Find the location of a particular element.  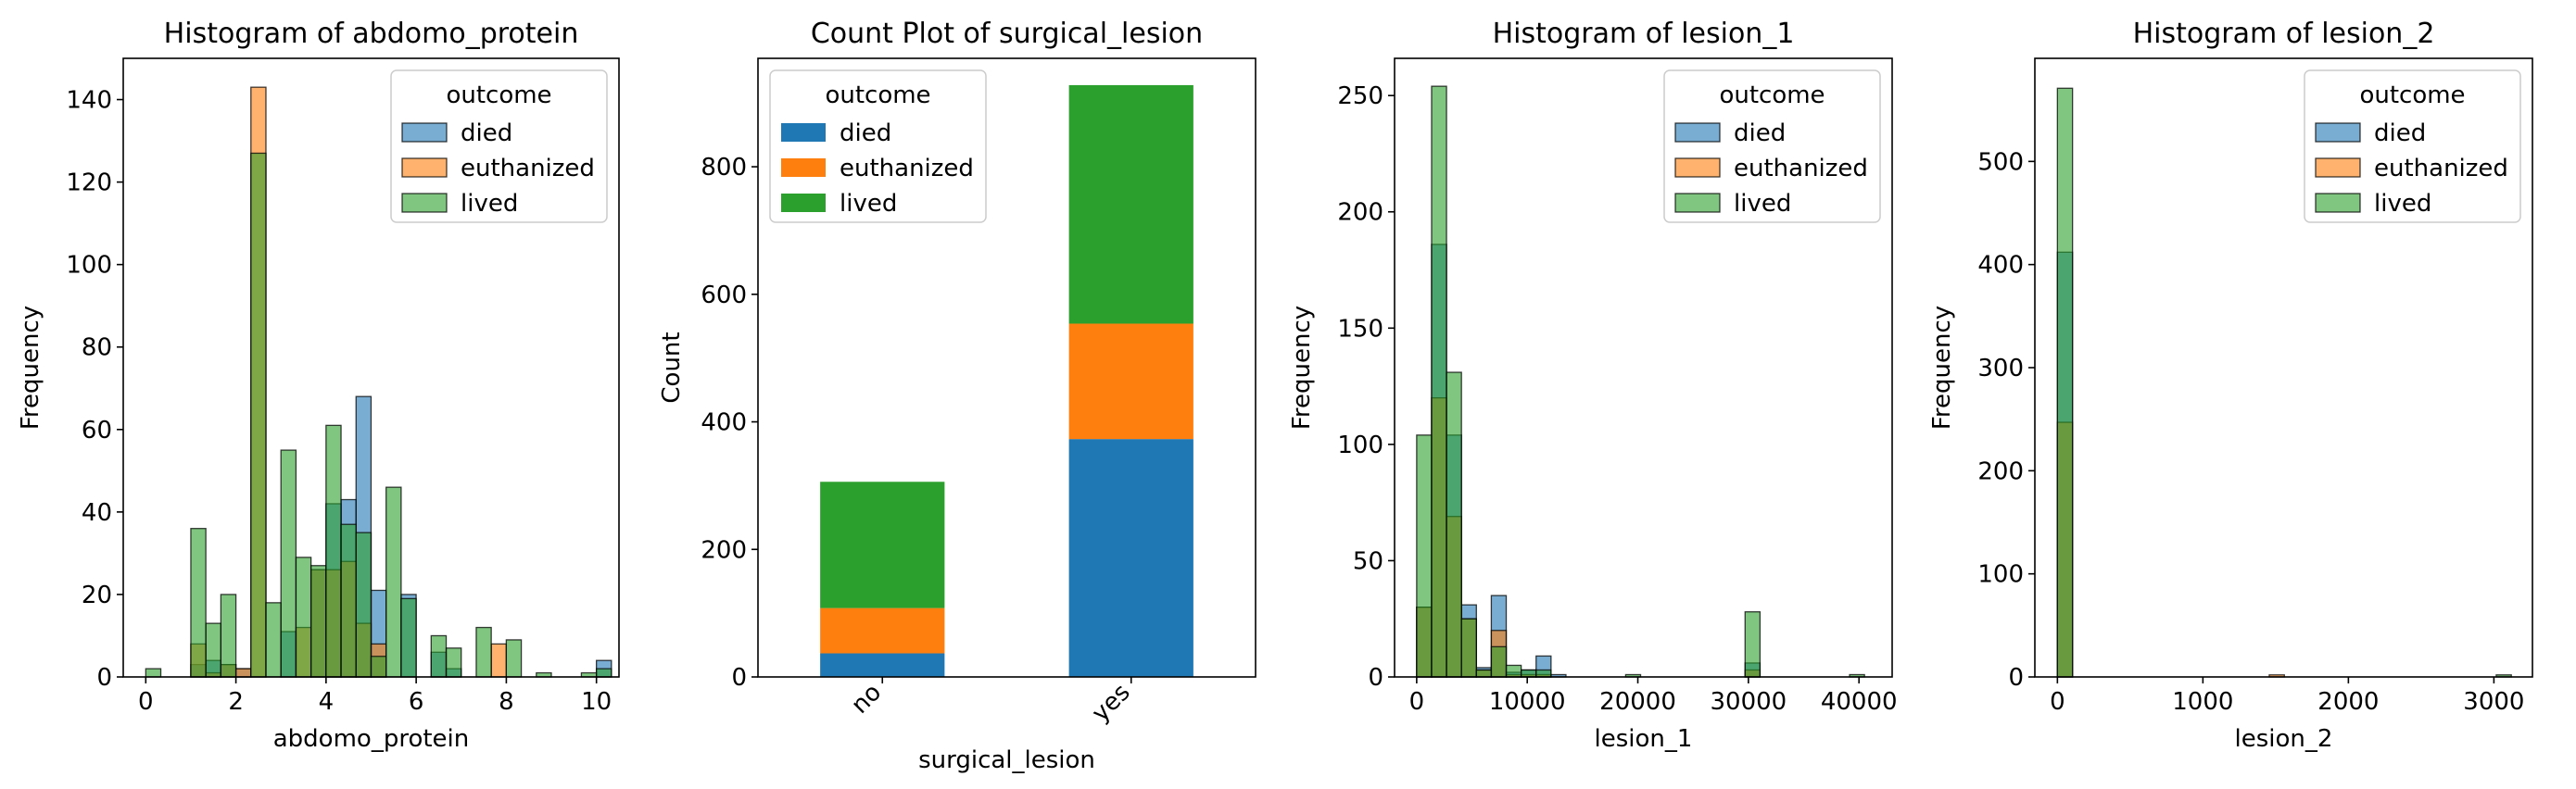

y-tick-label: 600 is located at coordinates (724, 295).